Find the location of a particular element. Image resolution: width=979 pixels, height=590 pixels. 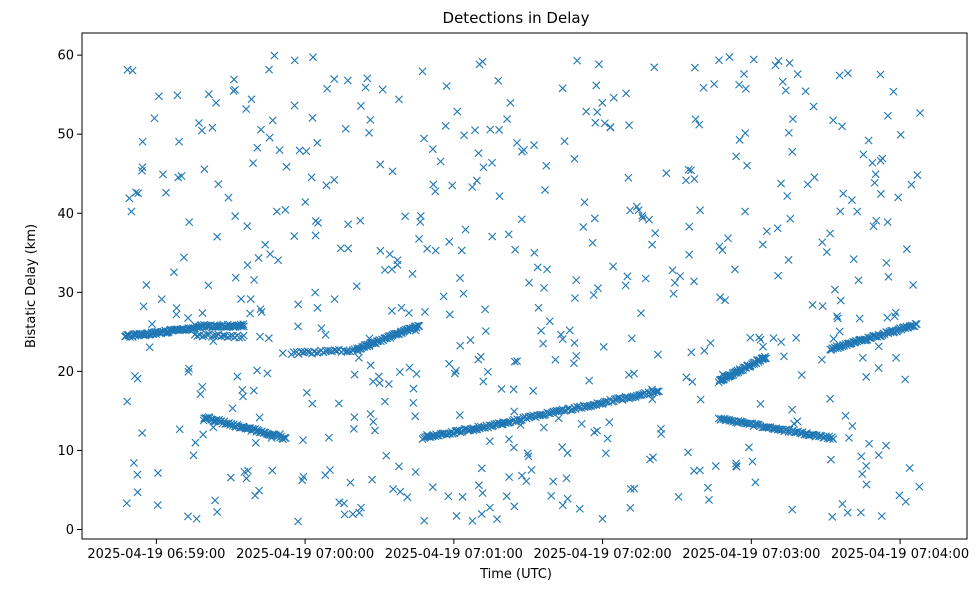

y-tick-label: 10 is located at coordinates (65, 451).